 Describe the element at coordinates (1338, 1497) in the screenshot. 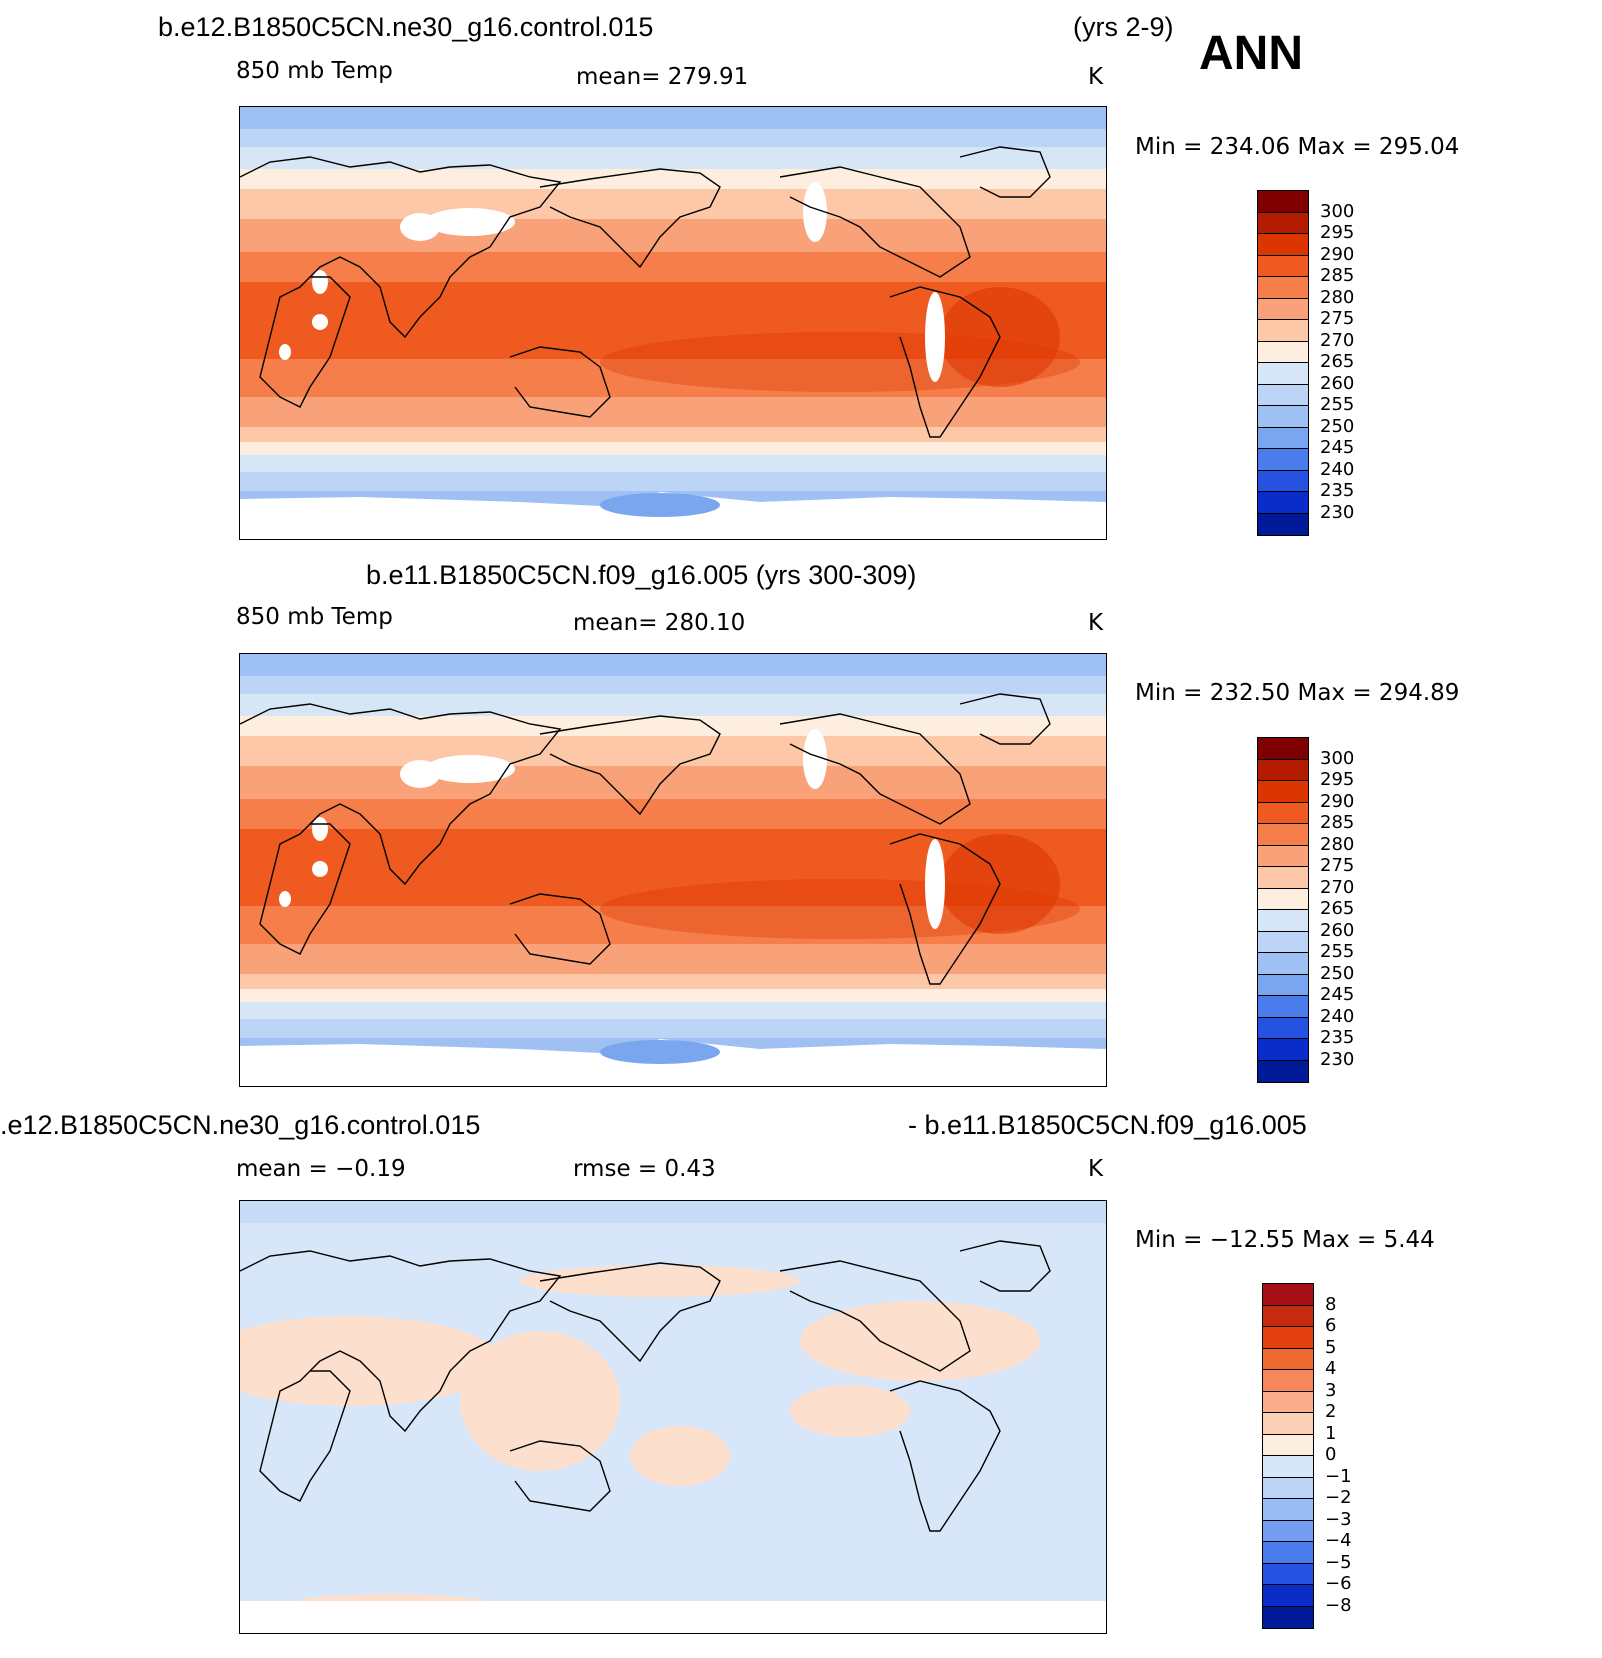

I see `colorbar-label: −2` at that location.